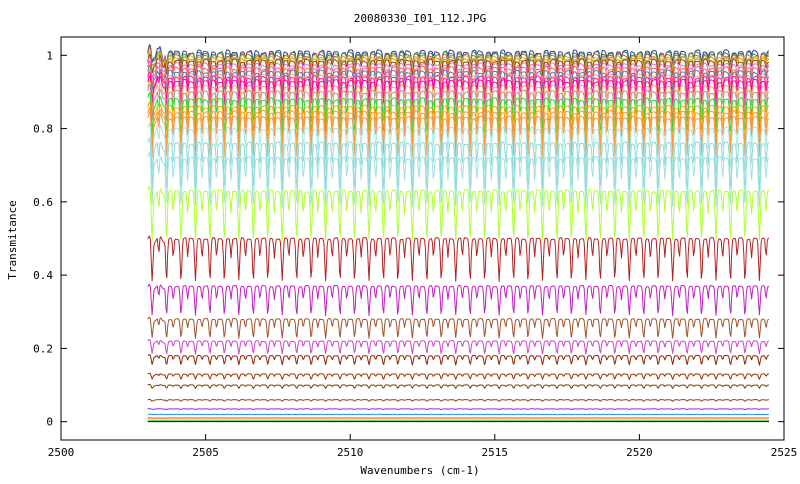  Describe the element at coordinates (43, 275) in the screenshot. I see `y-tick-label: 0.4` at that location.